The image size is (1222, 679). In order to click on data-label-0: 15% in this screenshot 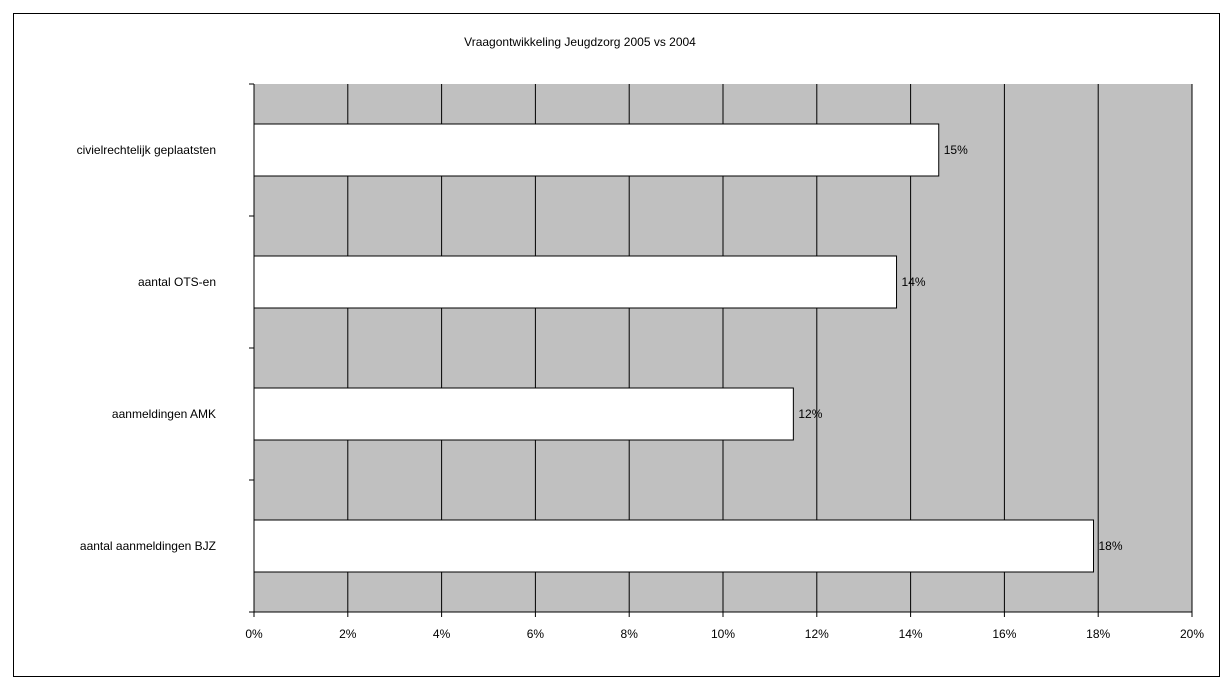, I will do `click(956, 150)`.